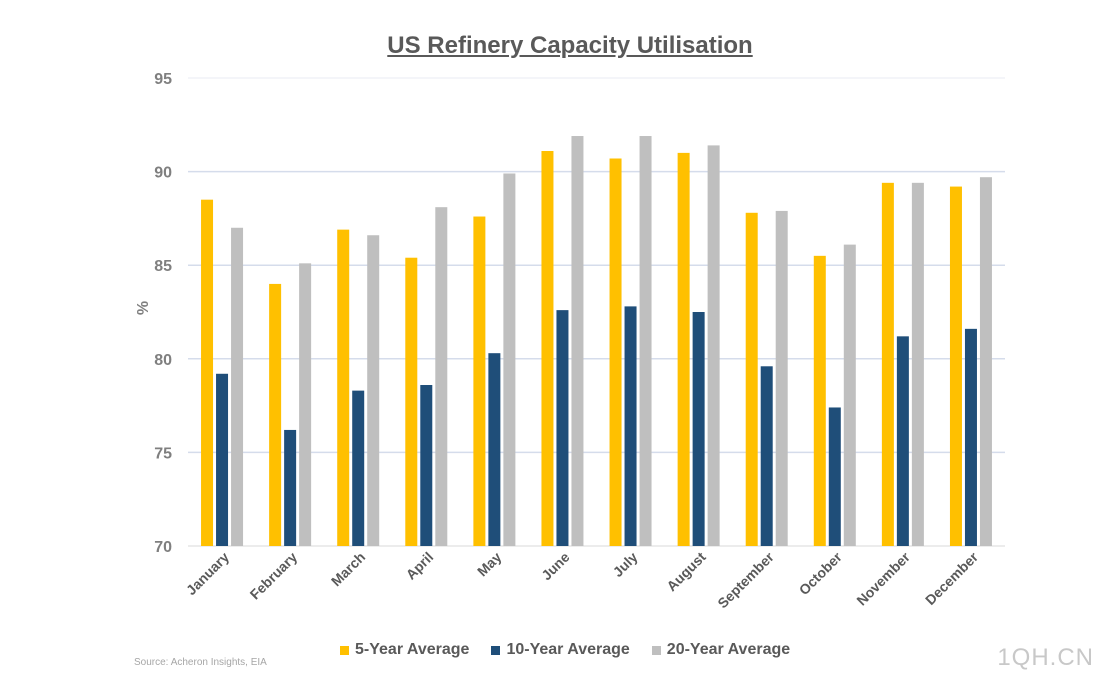 The height and width of the screenshot is (692, 1108). Describe the element at coordinates (348, 569) in the screenshot. I see `x-tick-label: March` at that location.